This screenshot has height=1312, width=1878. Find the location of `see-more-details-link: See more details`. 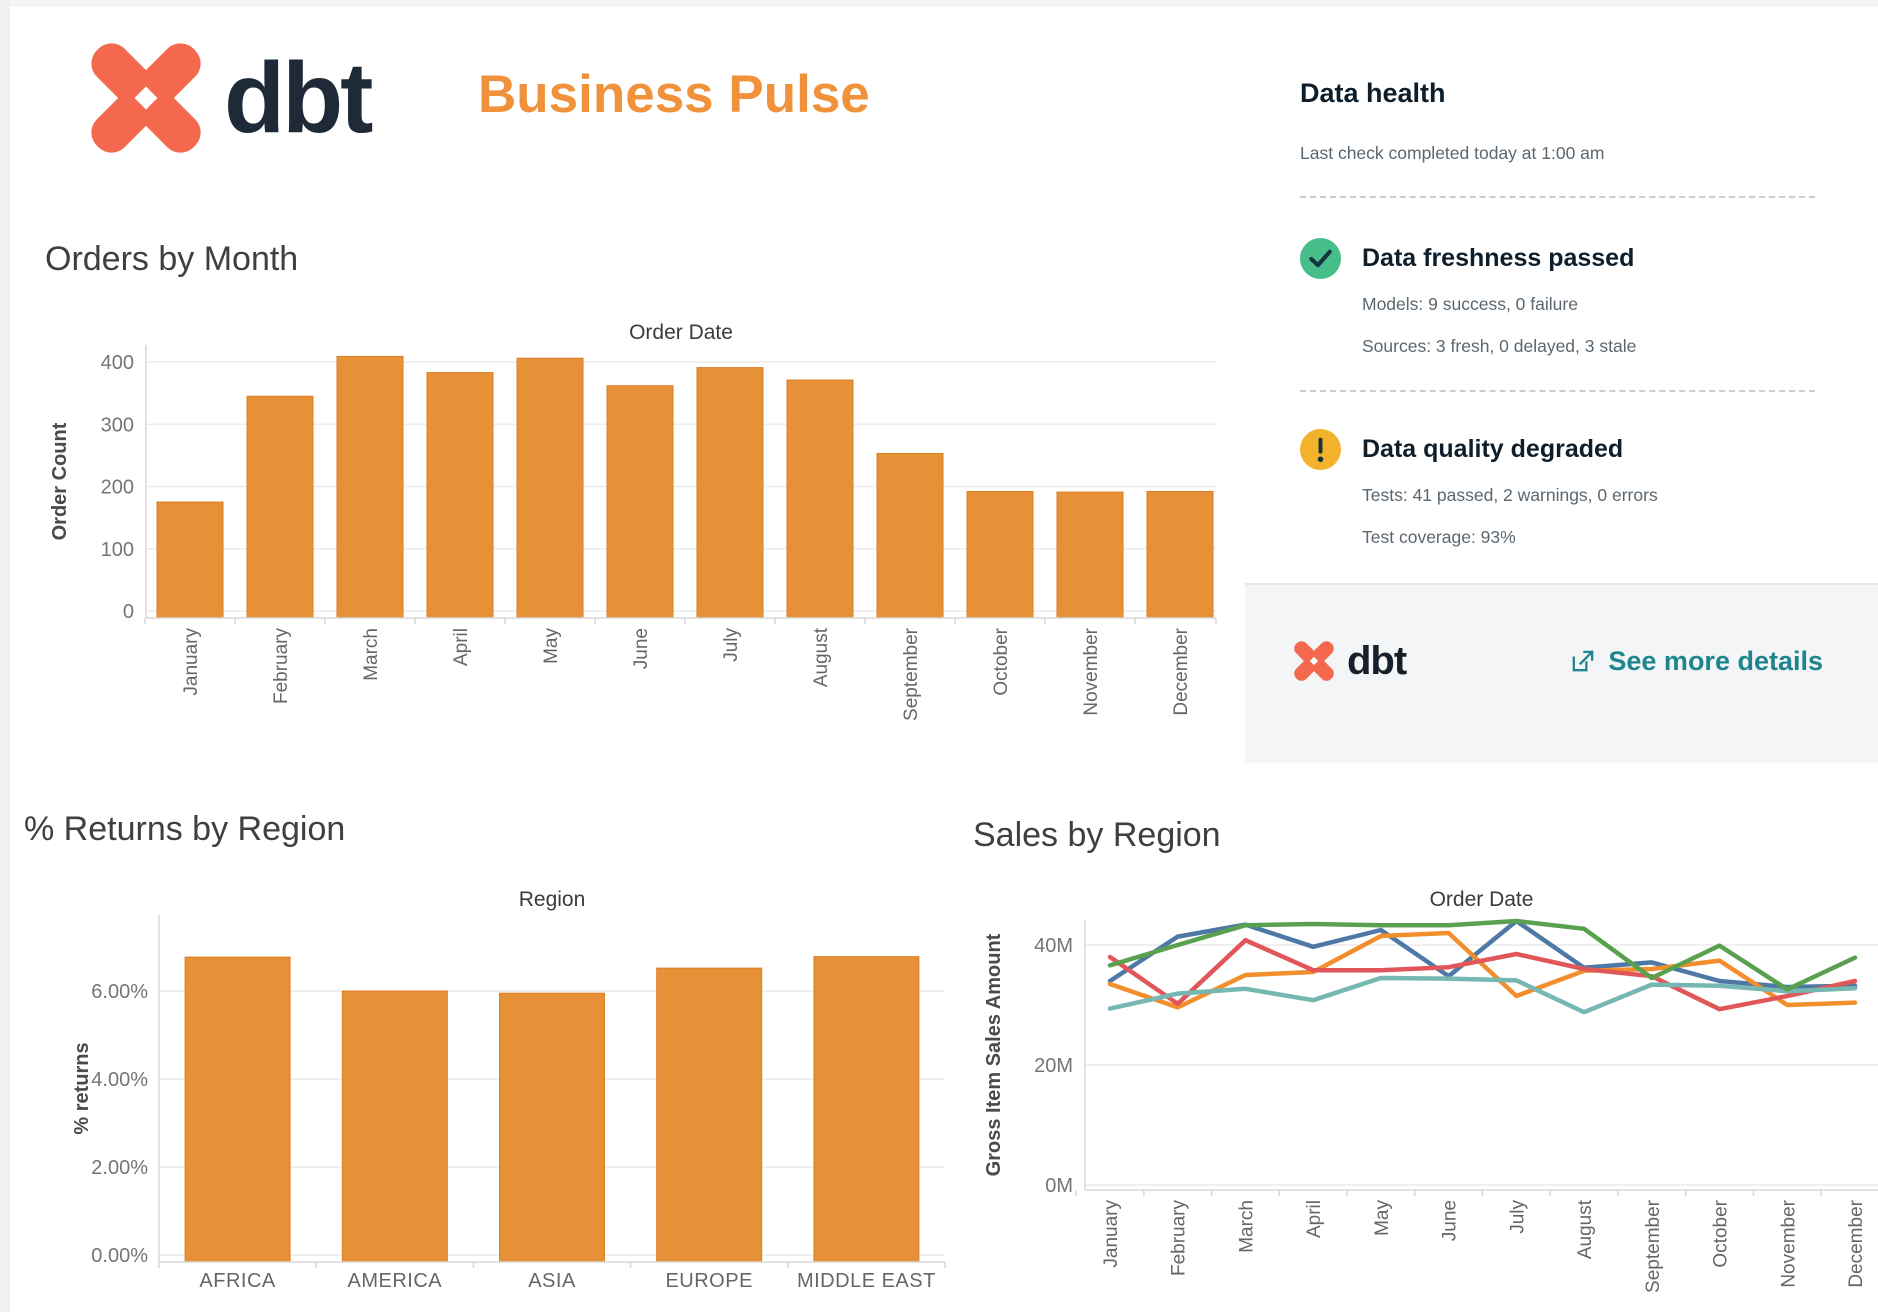

see-more-details-link: See more details is located at coordinates (1696, 661).